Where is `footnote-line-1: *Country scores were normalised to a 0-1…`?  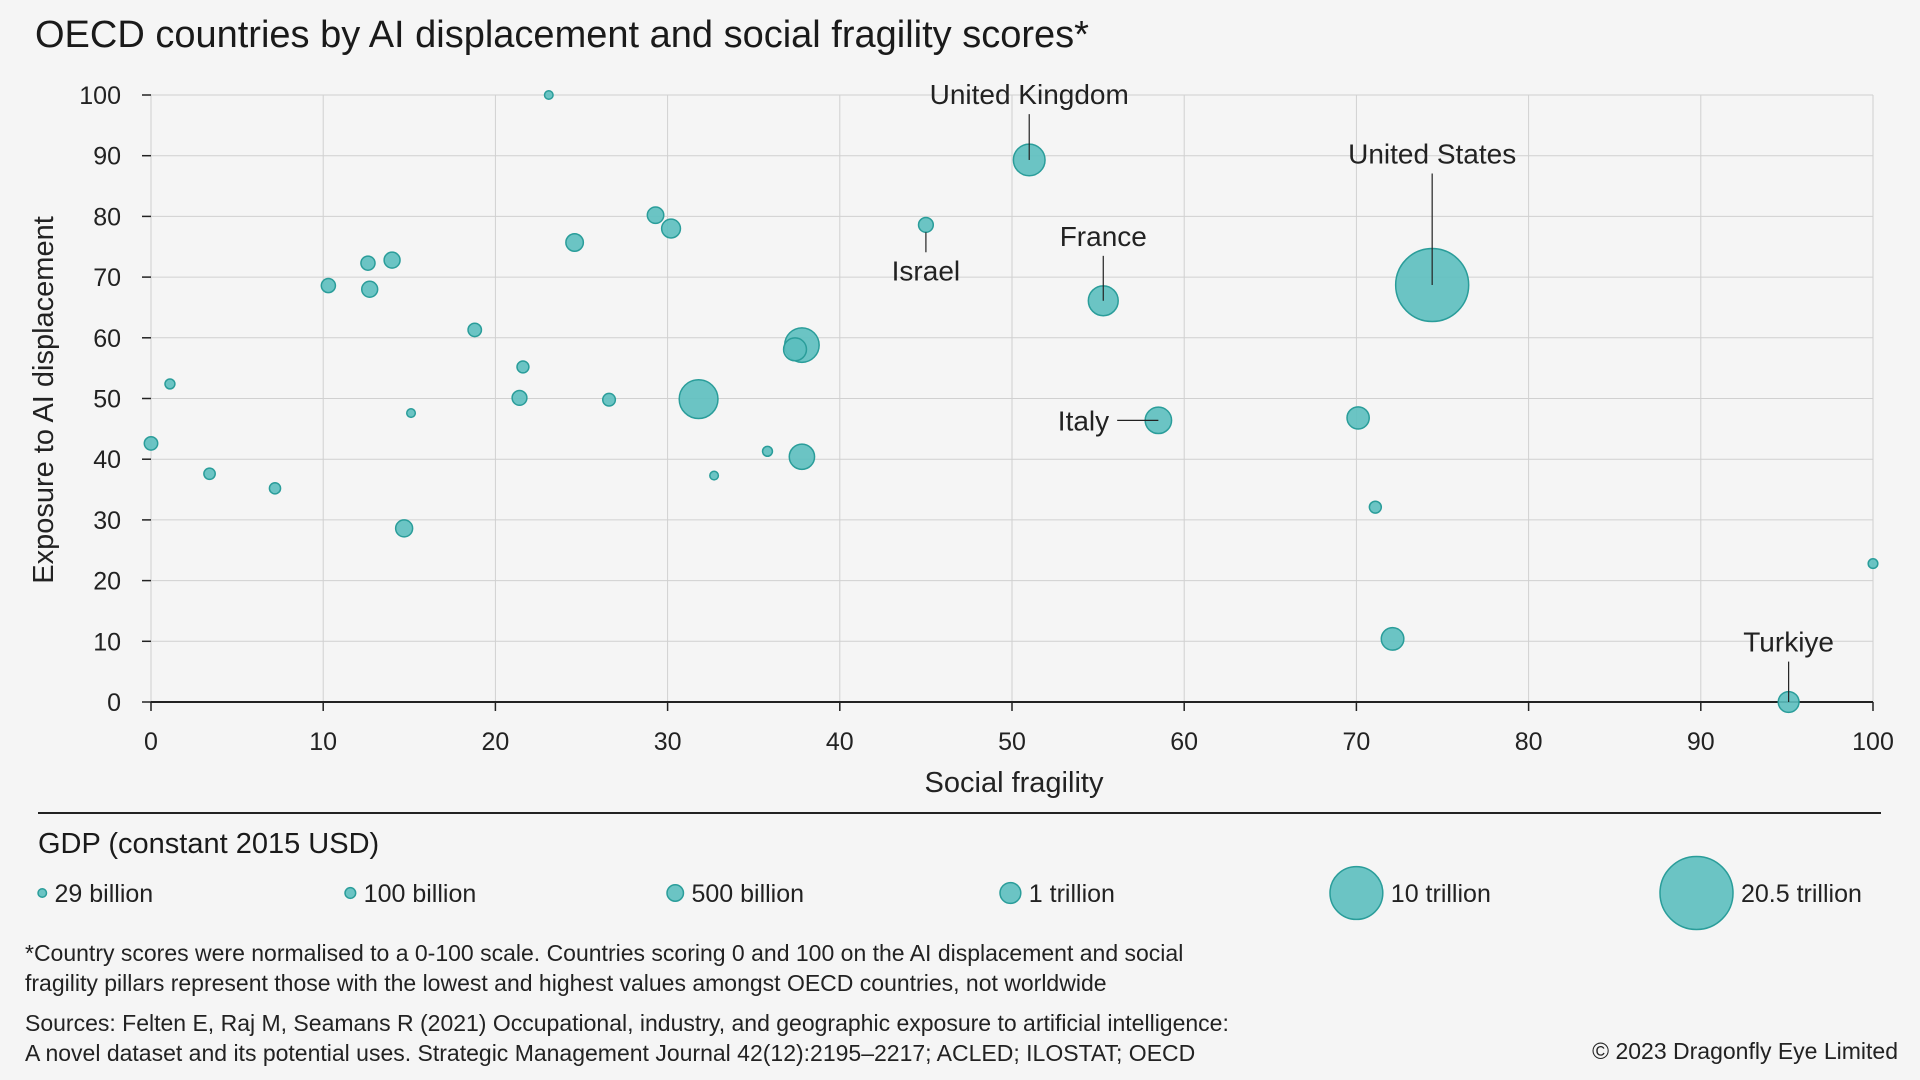
footnote-line-1: *Country scores were normalised to a 0-1… is located at coordinates (604, 953).